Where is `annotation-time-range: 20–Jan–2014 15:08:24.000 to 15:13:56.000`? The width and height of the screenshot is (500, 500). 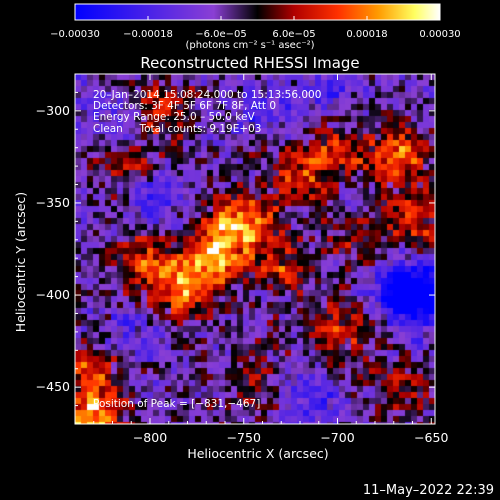
annotation-time-range: 20–Jan–2014 15:08:24.000 to 15:13:56.000 is located at coordinates (207, 95).